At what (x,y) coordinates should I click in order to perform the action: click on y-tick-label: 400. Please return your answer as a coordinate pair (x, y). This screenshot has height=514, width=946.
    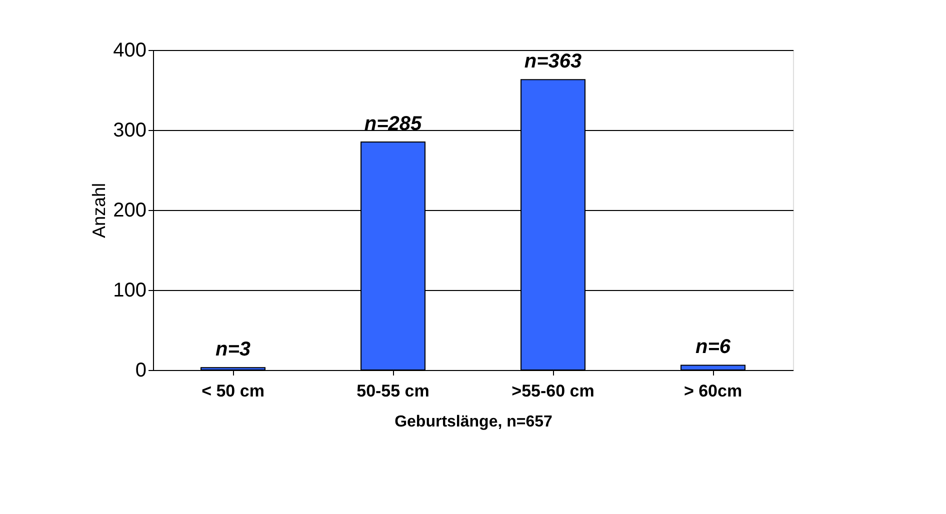
    Looking at the image, I should click on (129, 51).